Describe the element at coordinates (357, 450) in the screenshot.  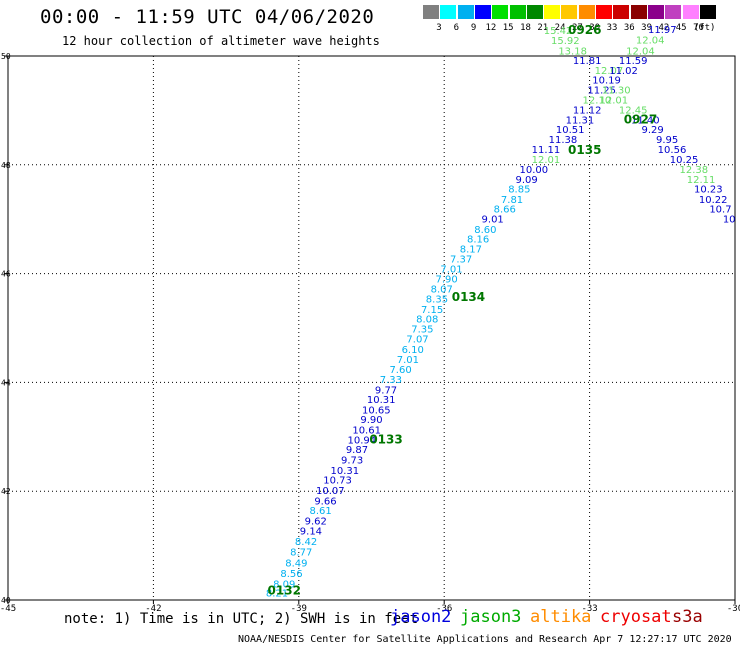
I see `wave-height-label: 9.87` at that location.